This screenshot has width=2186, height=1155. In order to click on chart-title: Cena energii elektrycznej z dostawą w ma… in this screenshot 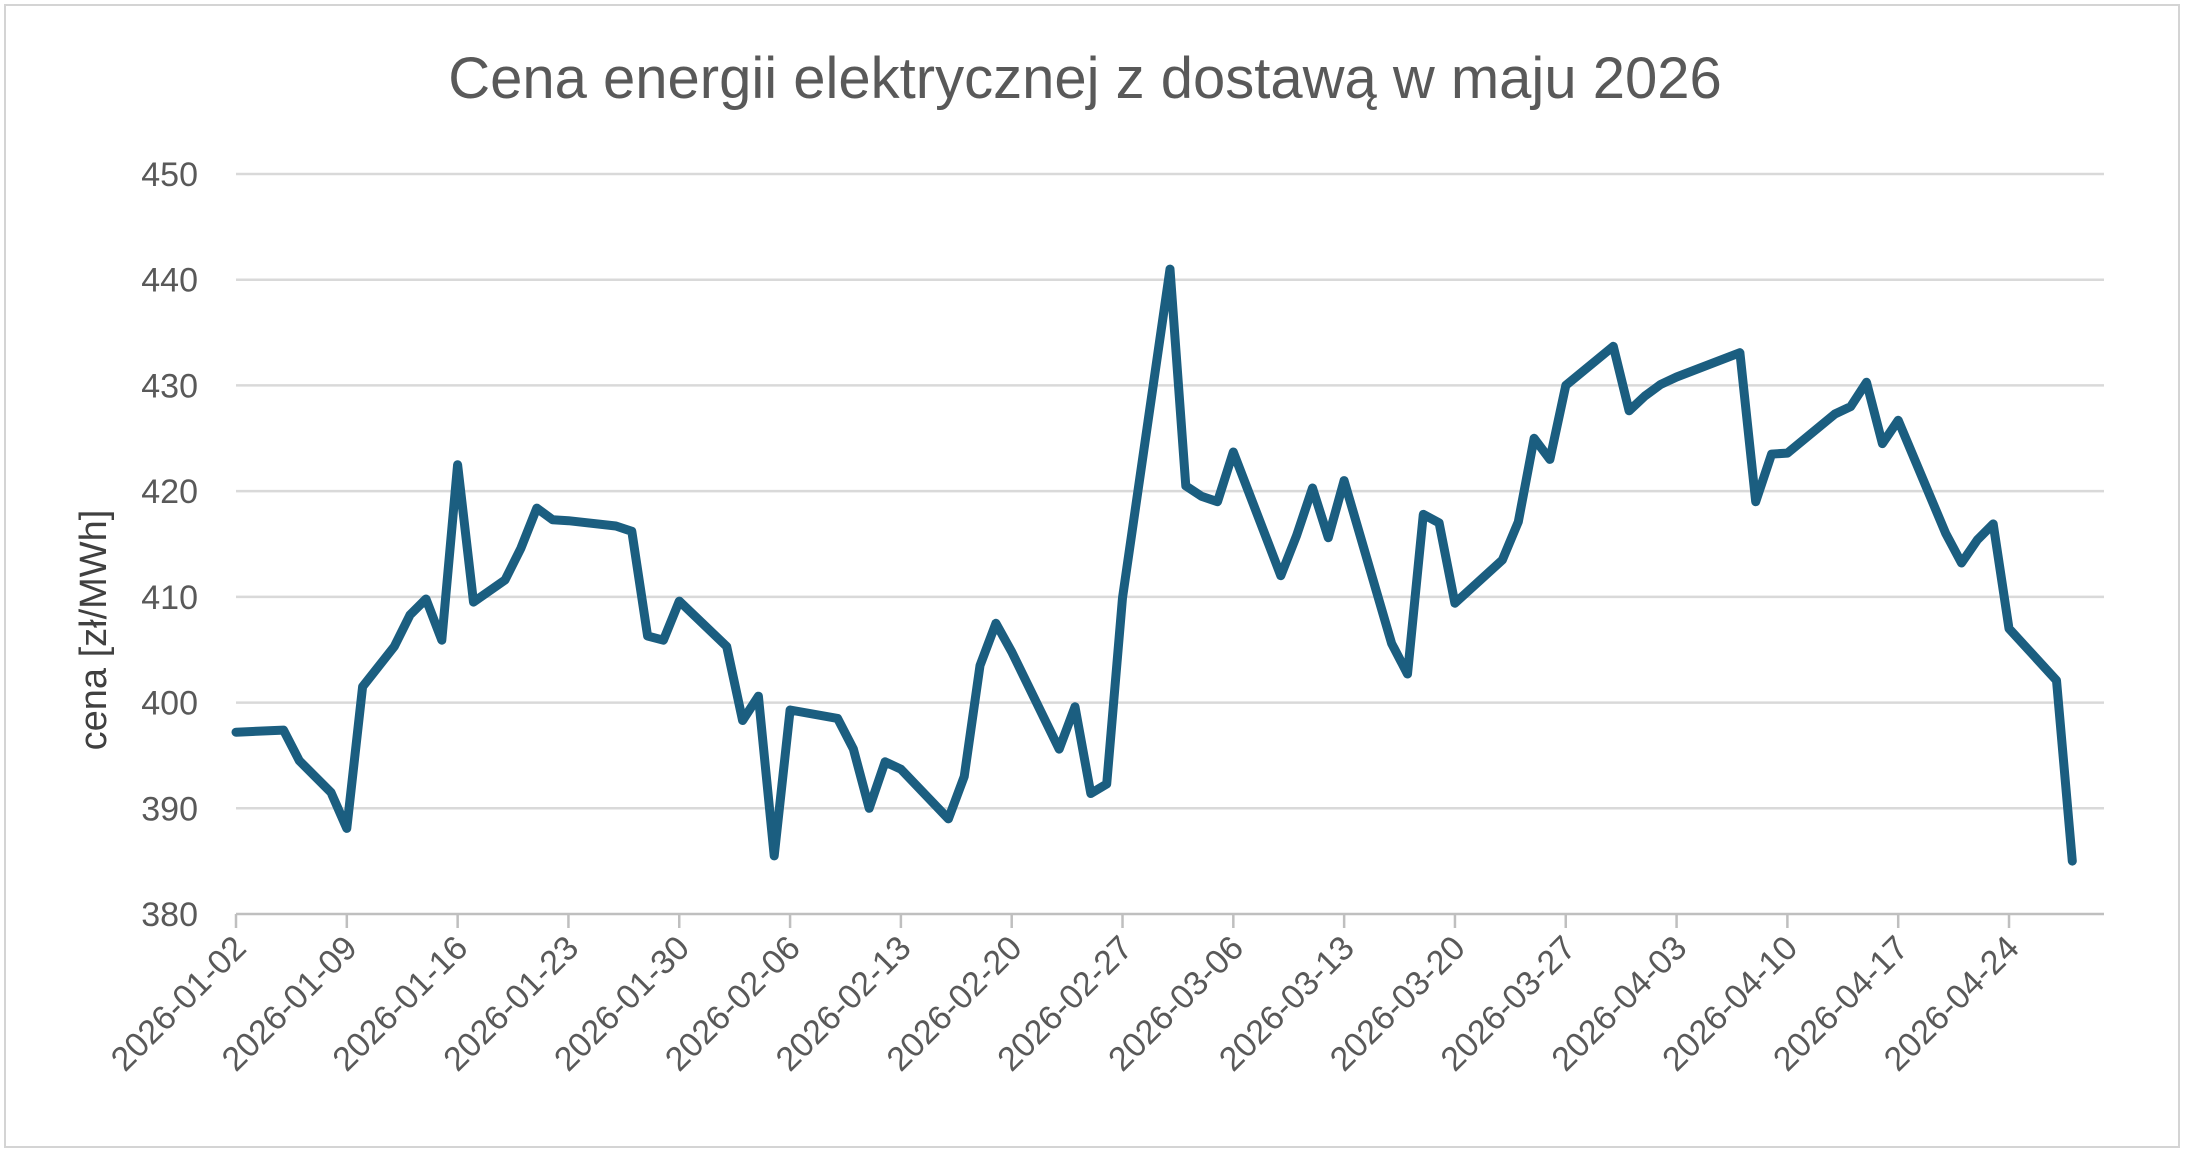, I will do `click(1084, 78)`.